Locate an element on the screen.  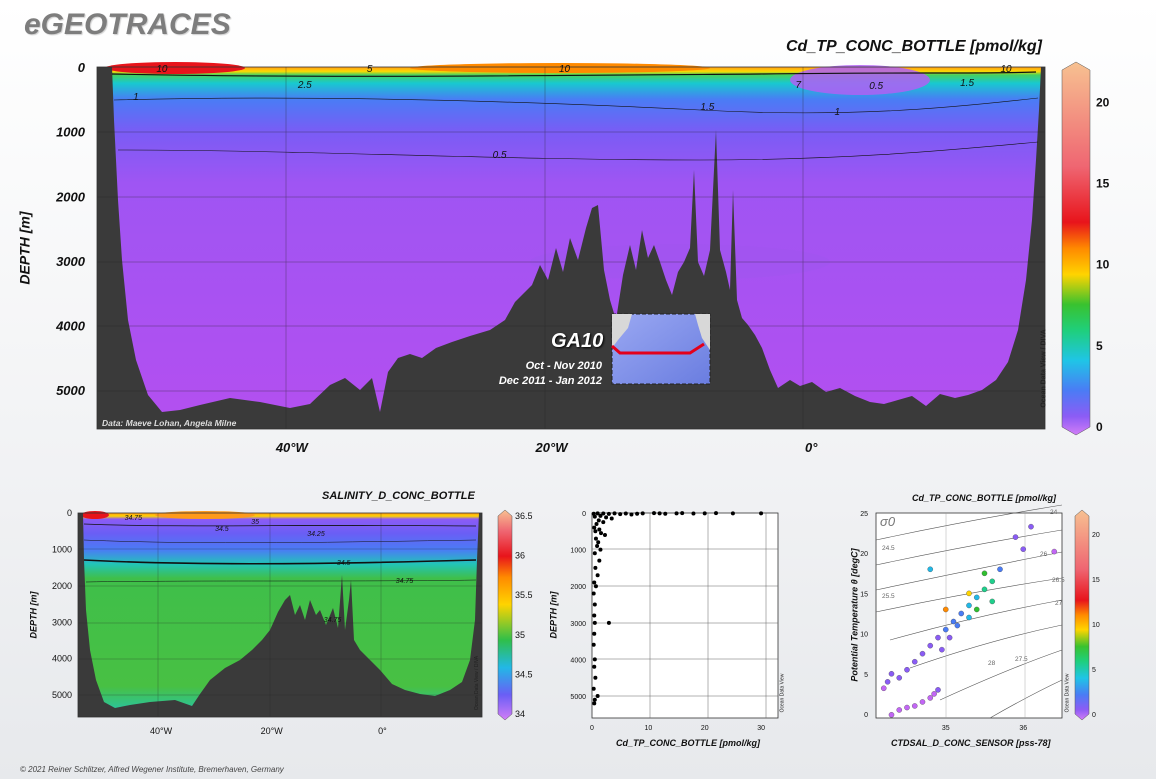
isopycnal-label: 24.5 is located at coordinates (888, 548).